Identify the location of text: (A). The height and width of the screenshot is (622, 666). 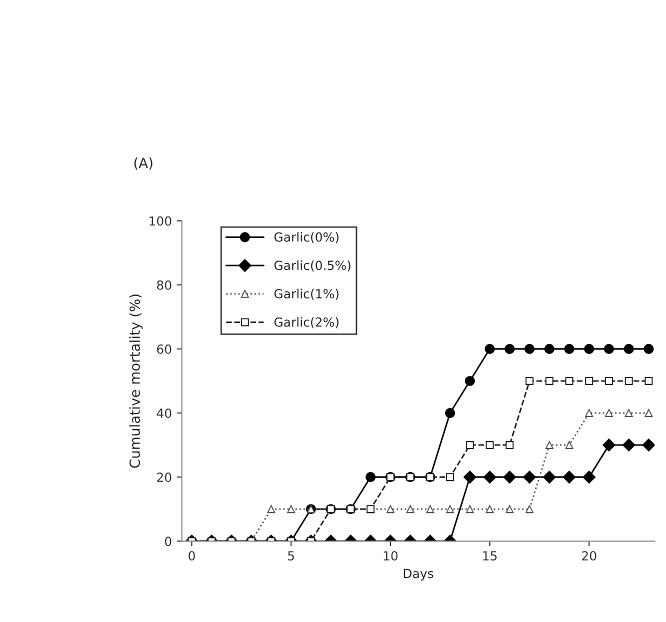
(143, 163).